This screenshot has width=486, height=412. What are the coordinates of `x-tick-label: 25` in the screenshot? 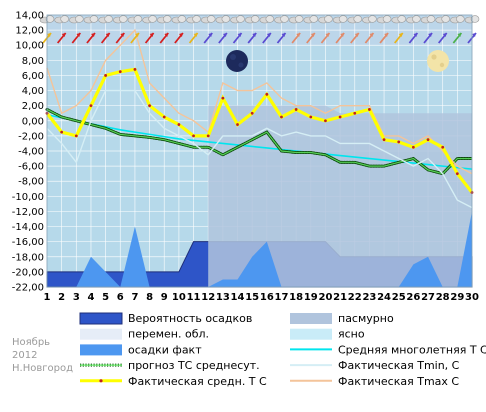 It's located at (399, 297).